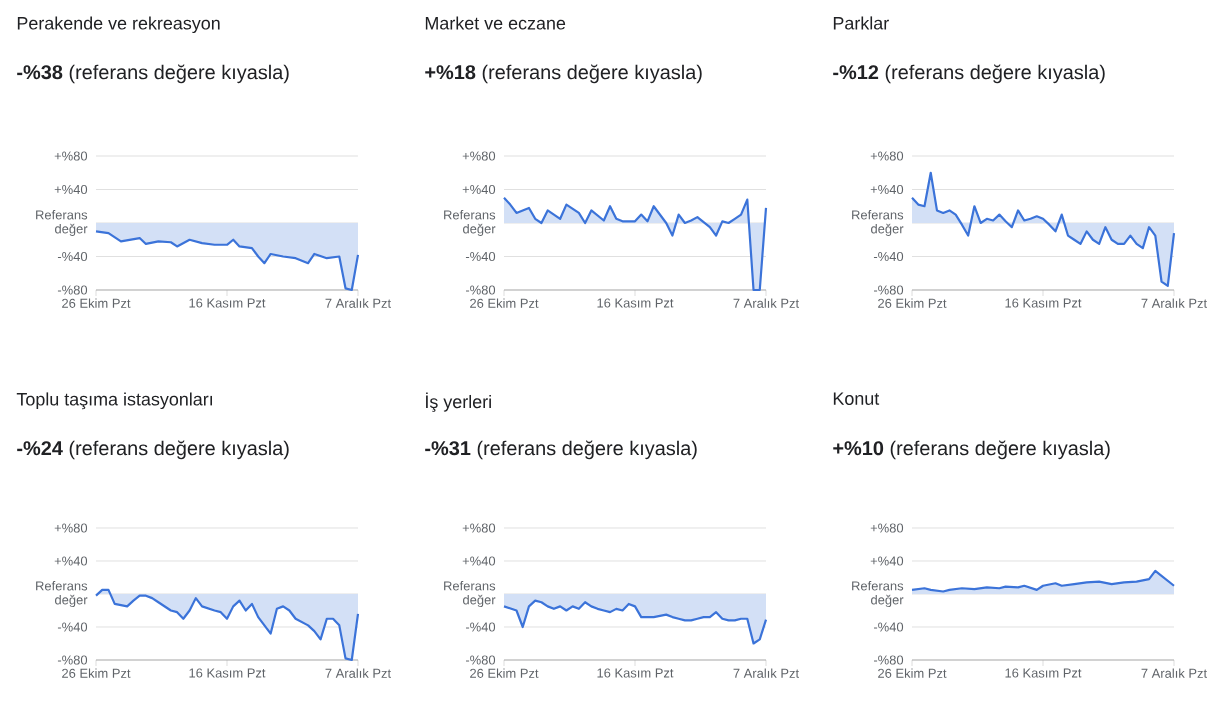 The image size is (1228, 712). I want to click on chart-subtitle: -%12 (referans değere kıyasla), so click(969, 74).